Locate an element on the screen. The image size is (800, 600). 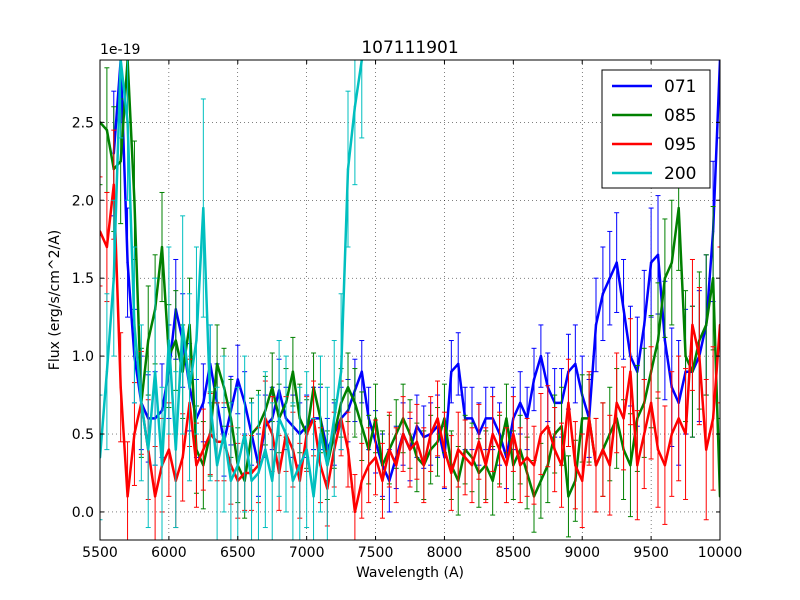
x-tick-label: 7500 is located at coordinates (376, 553).